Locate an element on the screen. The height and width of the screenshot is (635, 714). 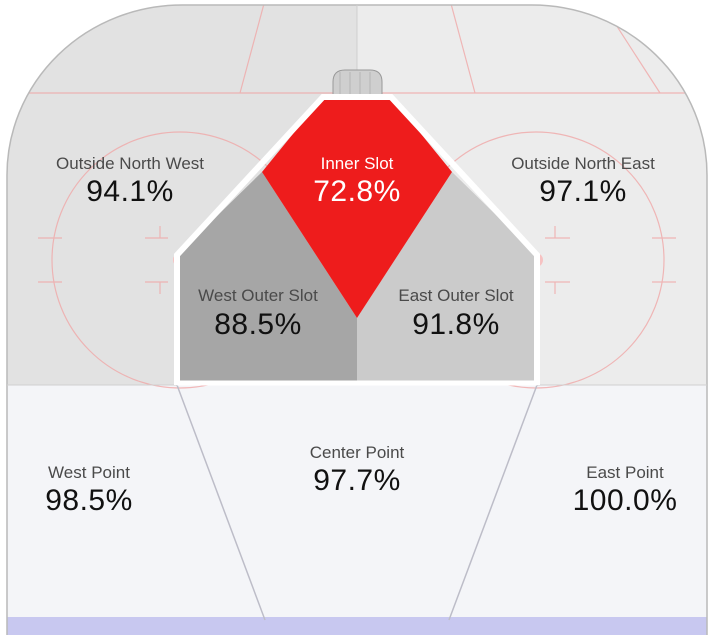
west-point-label: West Point is located at coordinates (89, 472).